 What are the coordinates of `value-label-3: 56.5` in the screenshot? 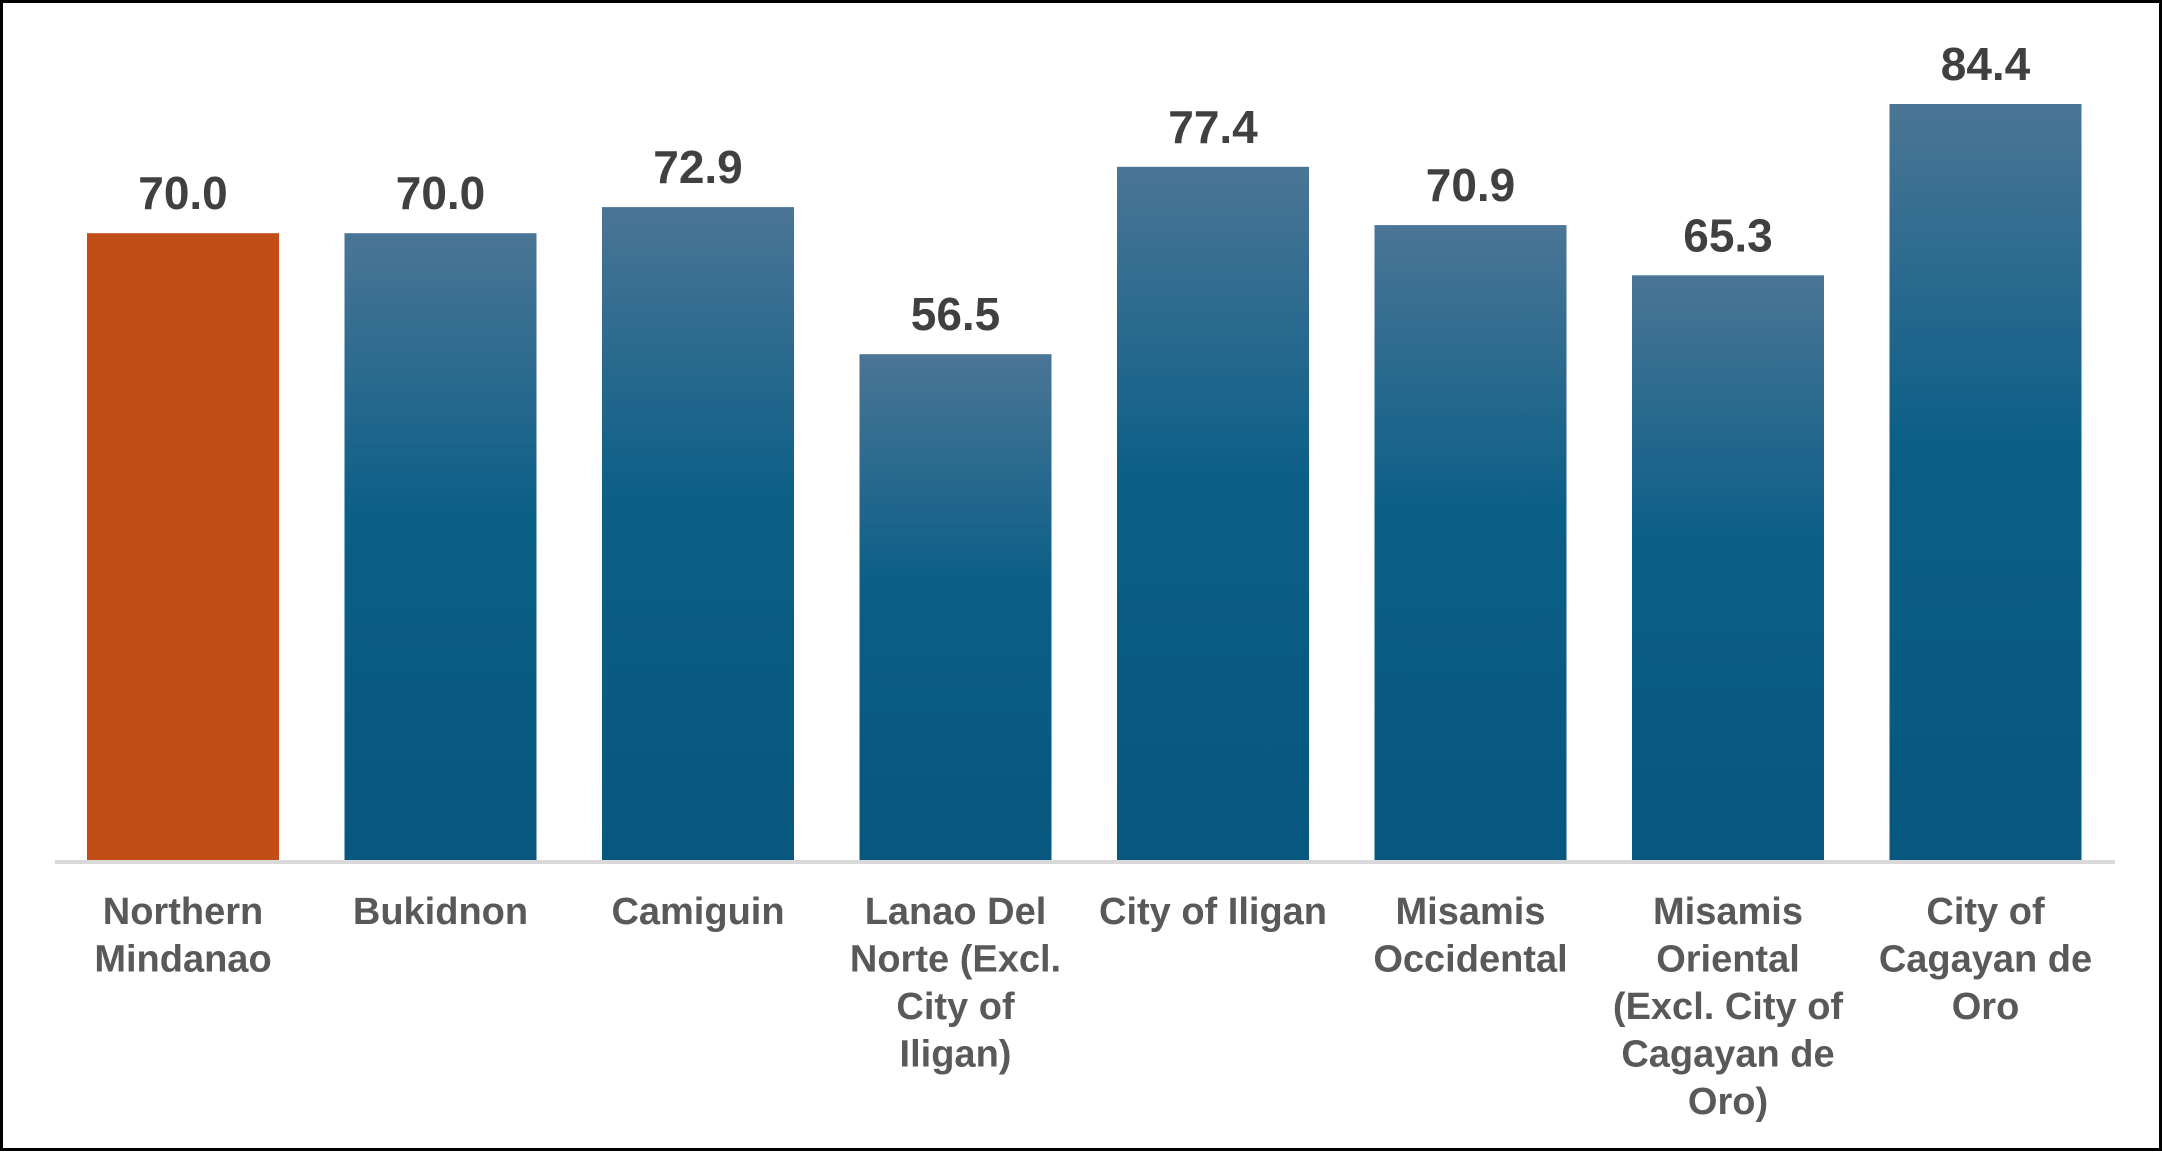 It's located at (956, 314).